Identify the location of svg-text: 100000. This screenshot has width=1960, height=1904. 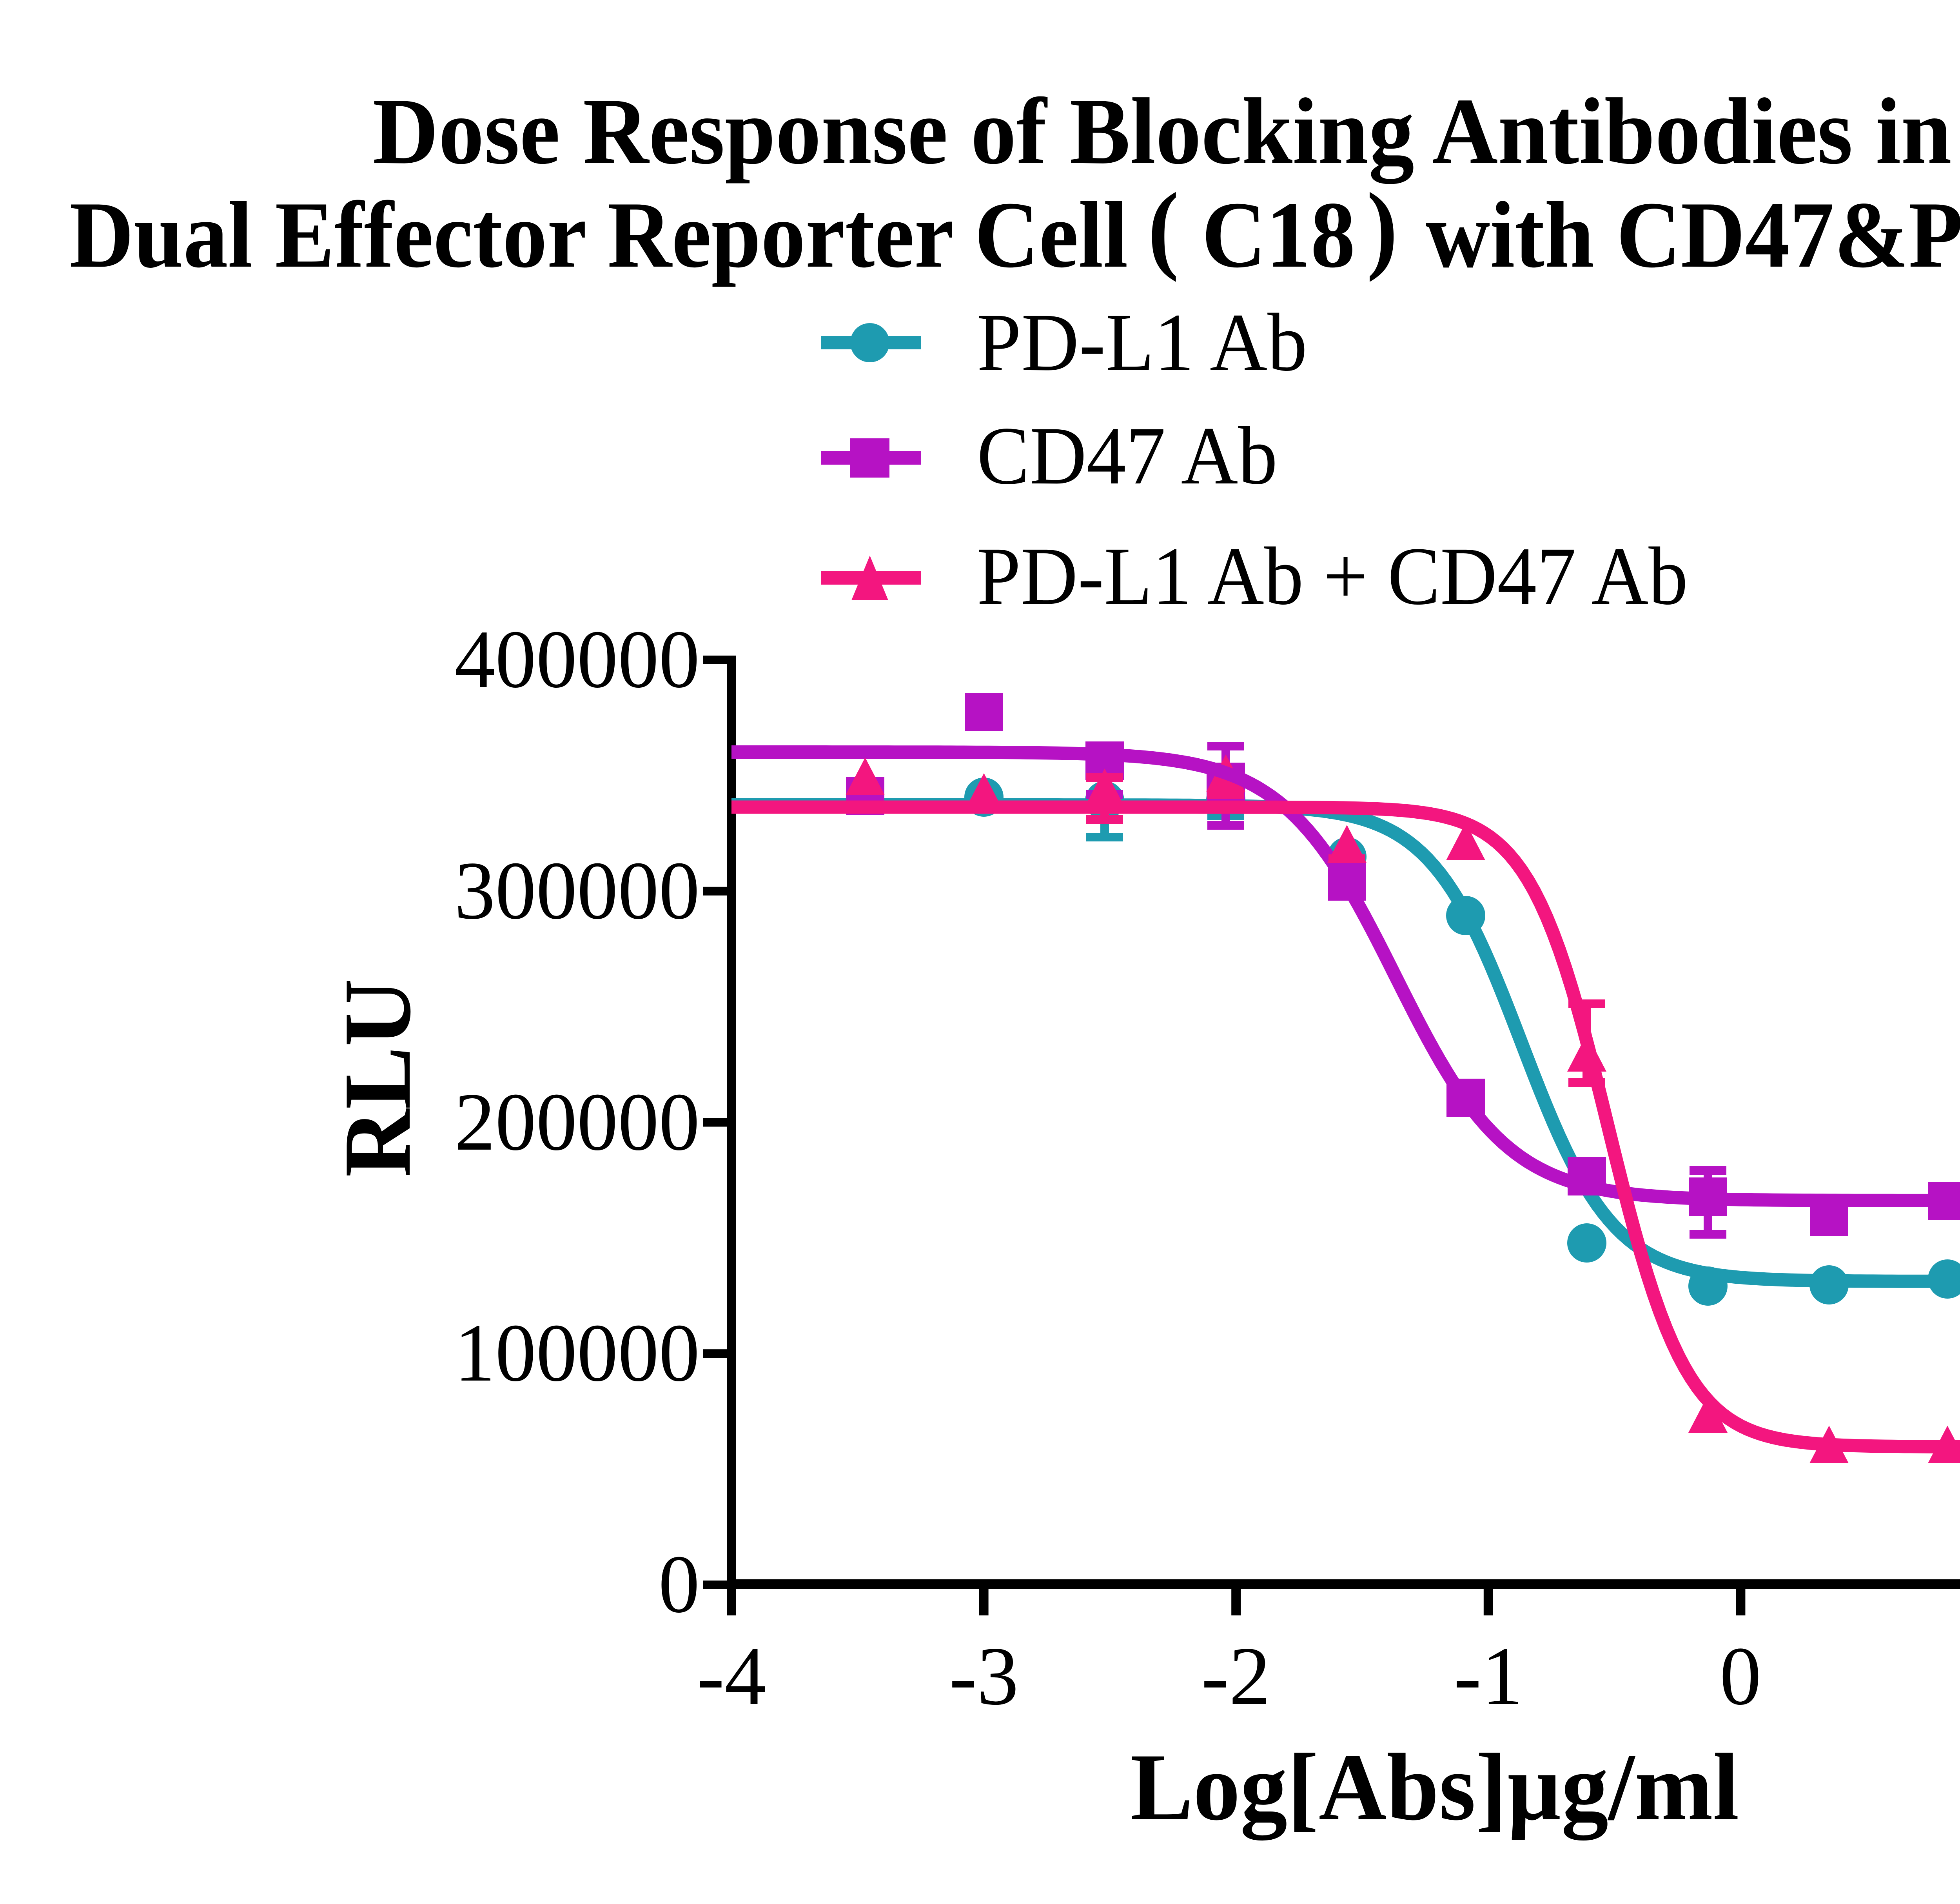
(577, 1353).